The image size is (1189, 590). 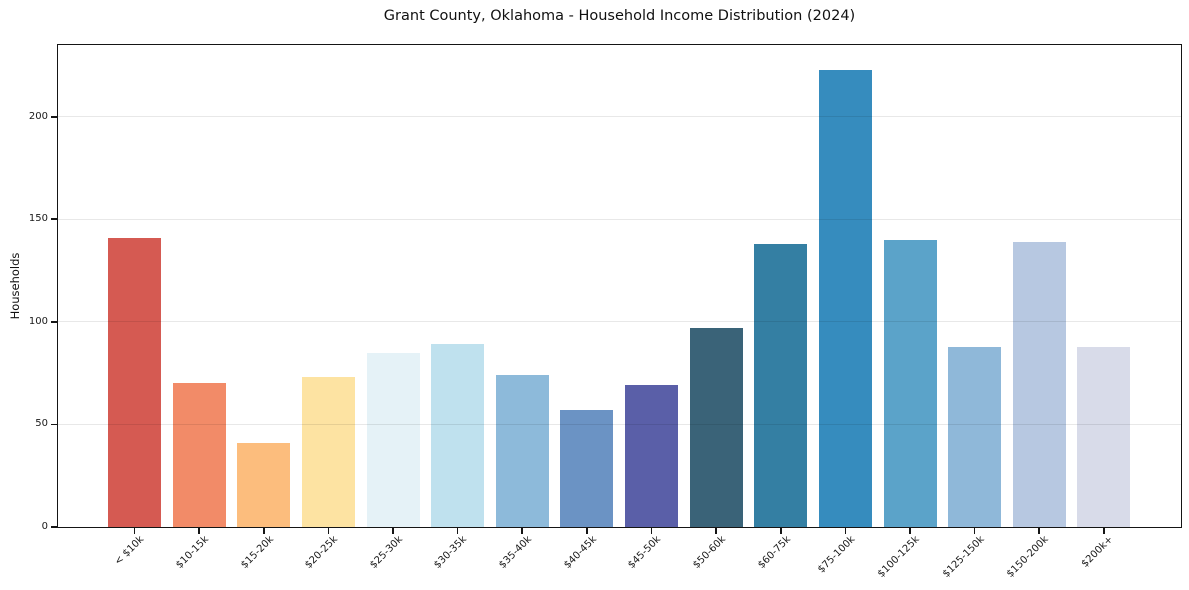 What do you see at coordinates (898, 557) in the screenshot?
I see `x-tick-label-text: $100-125k` at bounding box center [898, 557].